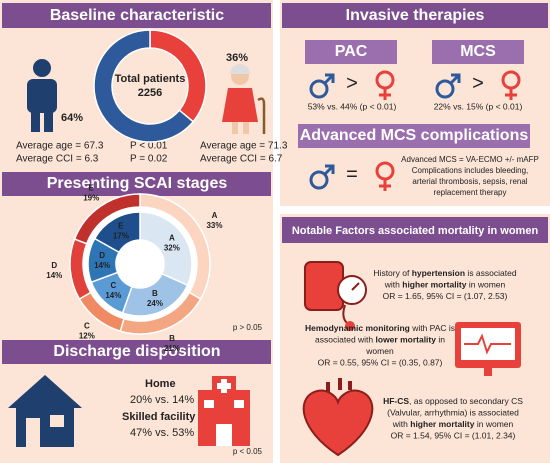  Describe the element at coordinates (149, 159) in the screenshot. I see `stat: P = 0.02` at that location.